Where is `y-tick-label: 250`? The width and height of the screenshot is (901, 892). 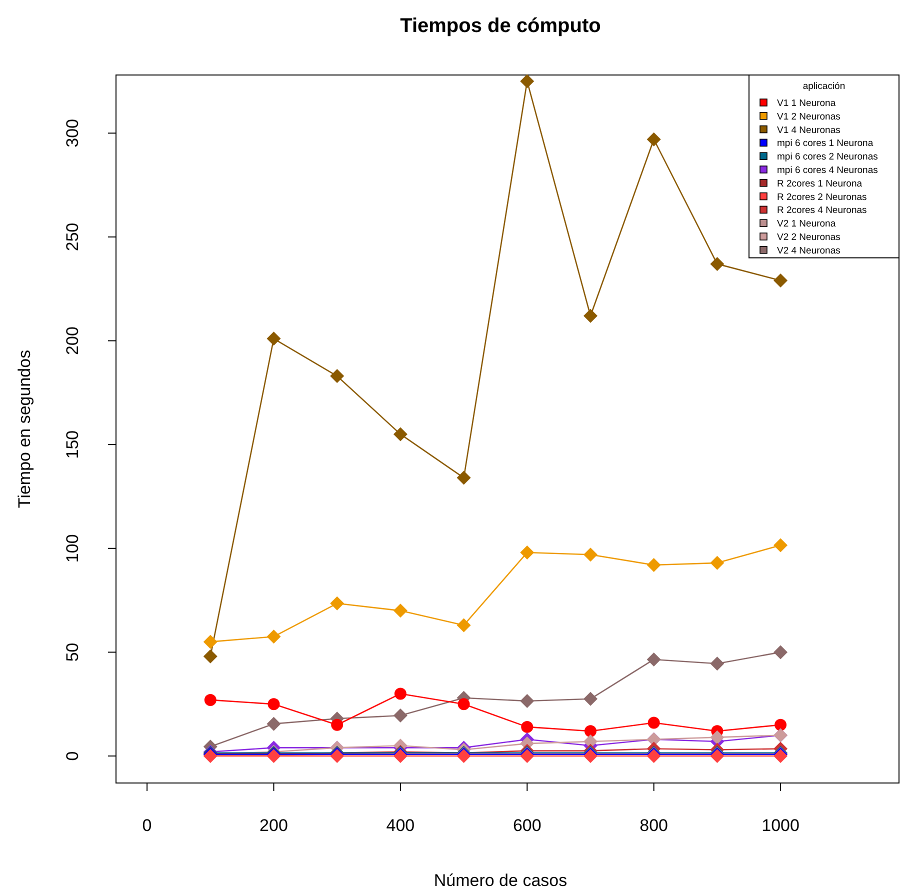 y-tick-label: 250 is located at coordinates (72, 237).